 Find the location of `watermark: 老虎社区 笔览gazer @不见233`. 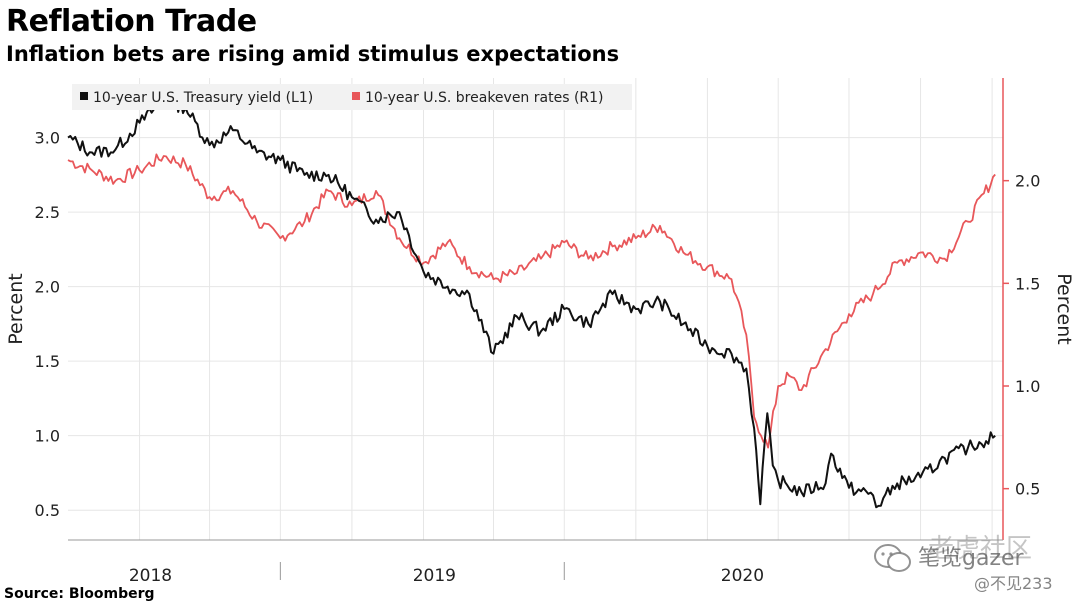

watermark: 老虎社区 笔览gazer @不见233 is located at coordinates (968, 563).